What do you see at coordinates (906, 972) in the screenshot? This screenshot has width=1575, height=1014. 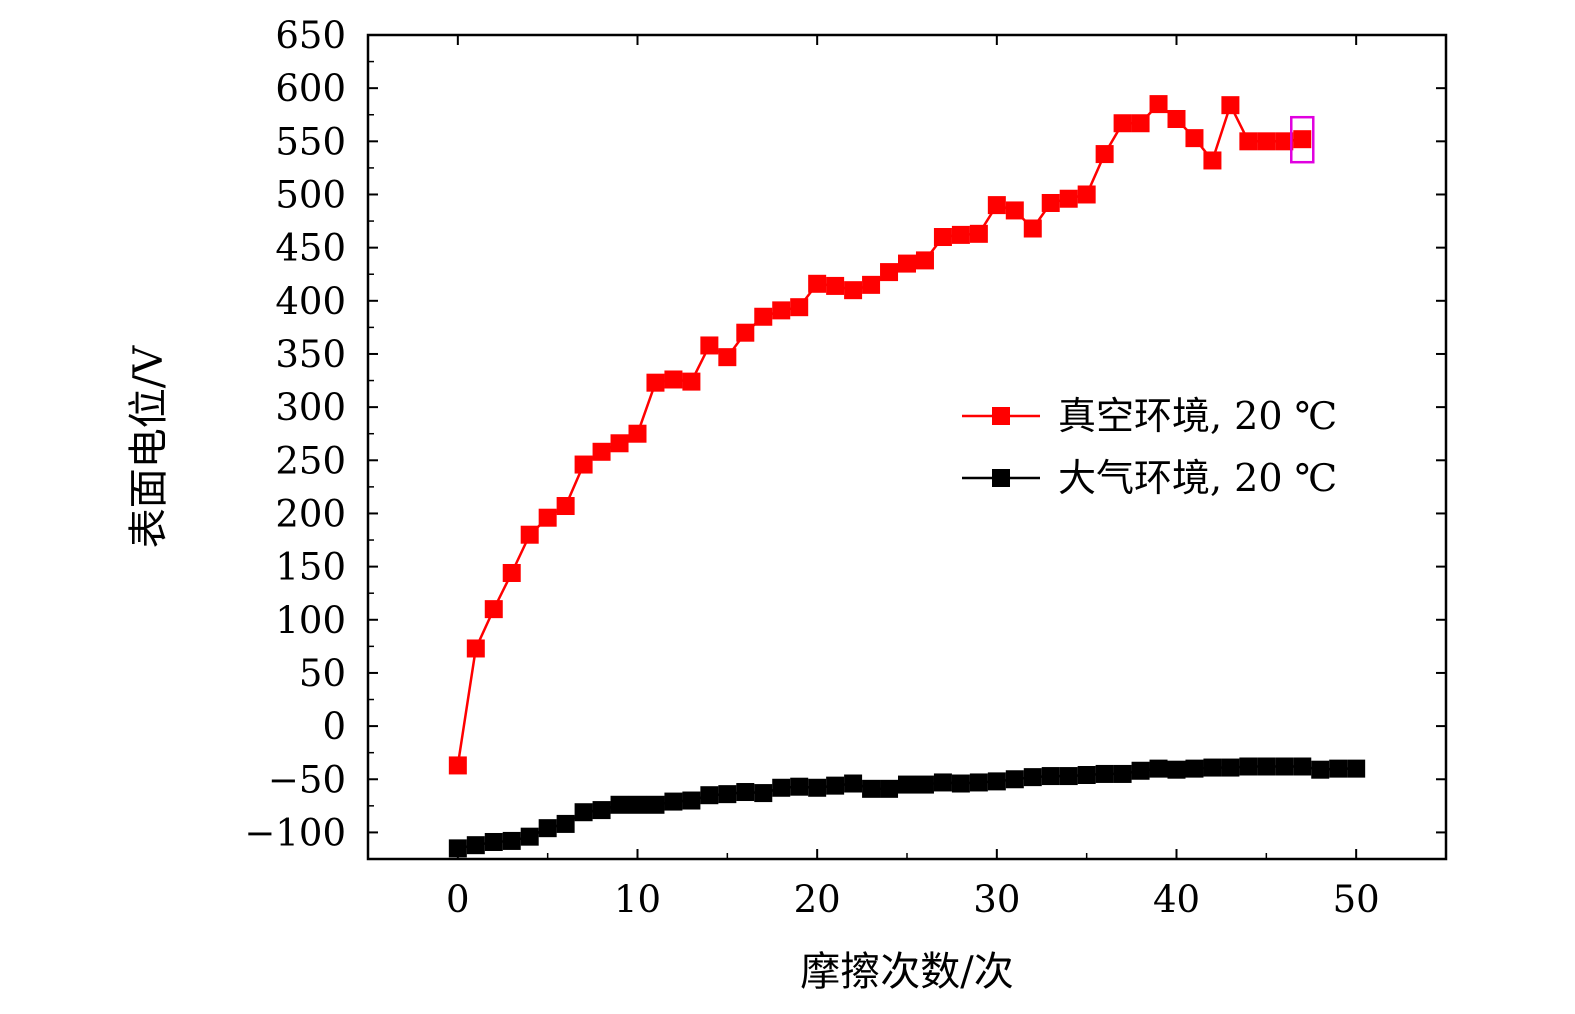 I see `x-axis-title: 摩擦次数/次` at bounding box center [906, 972].